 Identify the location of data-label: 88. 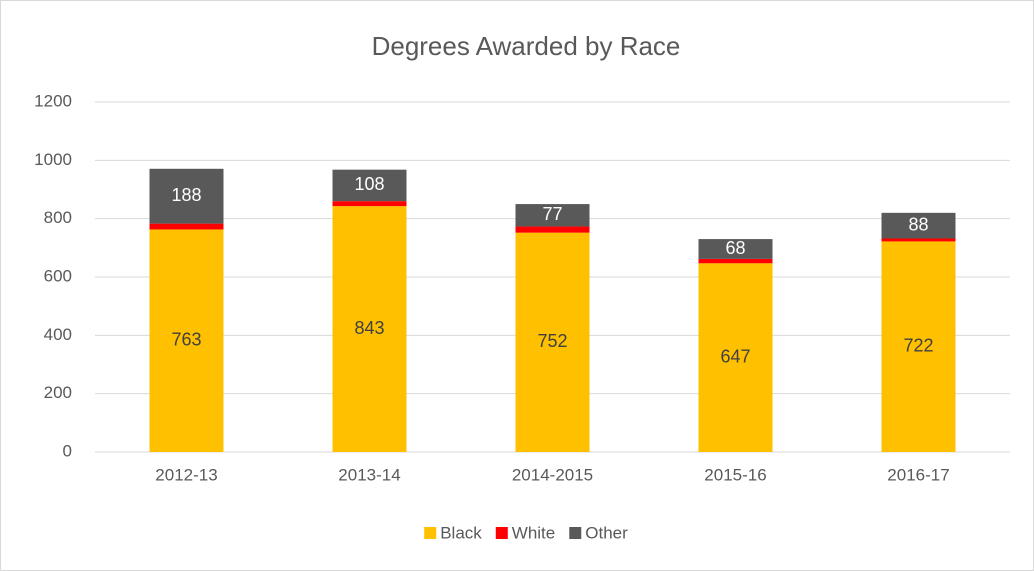
(918, 224).